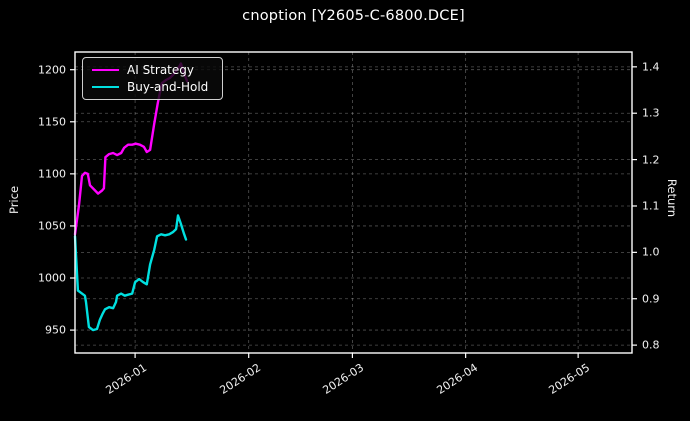  I want to click on y-tick-label-price: 1000, so click(52, 278).